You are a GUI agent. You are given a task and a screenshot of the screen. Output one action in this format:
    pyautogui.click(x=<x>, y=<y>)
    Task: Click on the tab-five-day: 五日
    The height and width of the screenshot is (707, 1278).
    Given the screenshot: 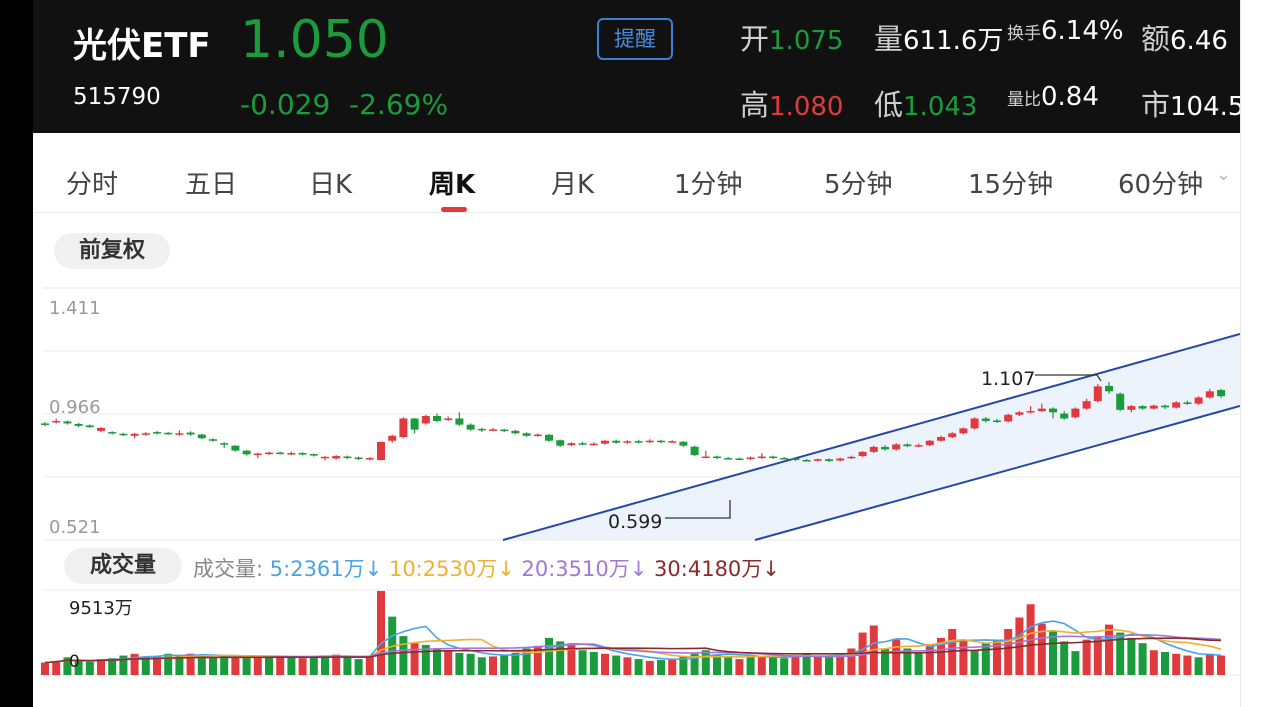 What is the action you would take?
    pyautogui.click(x=211, y=185)
    